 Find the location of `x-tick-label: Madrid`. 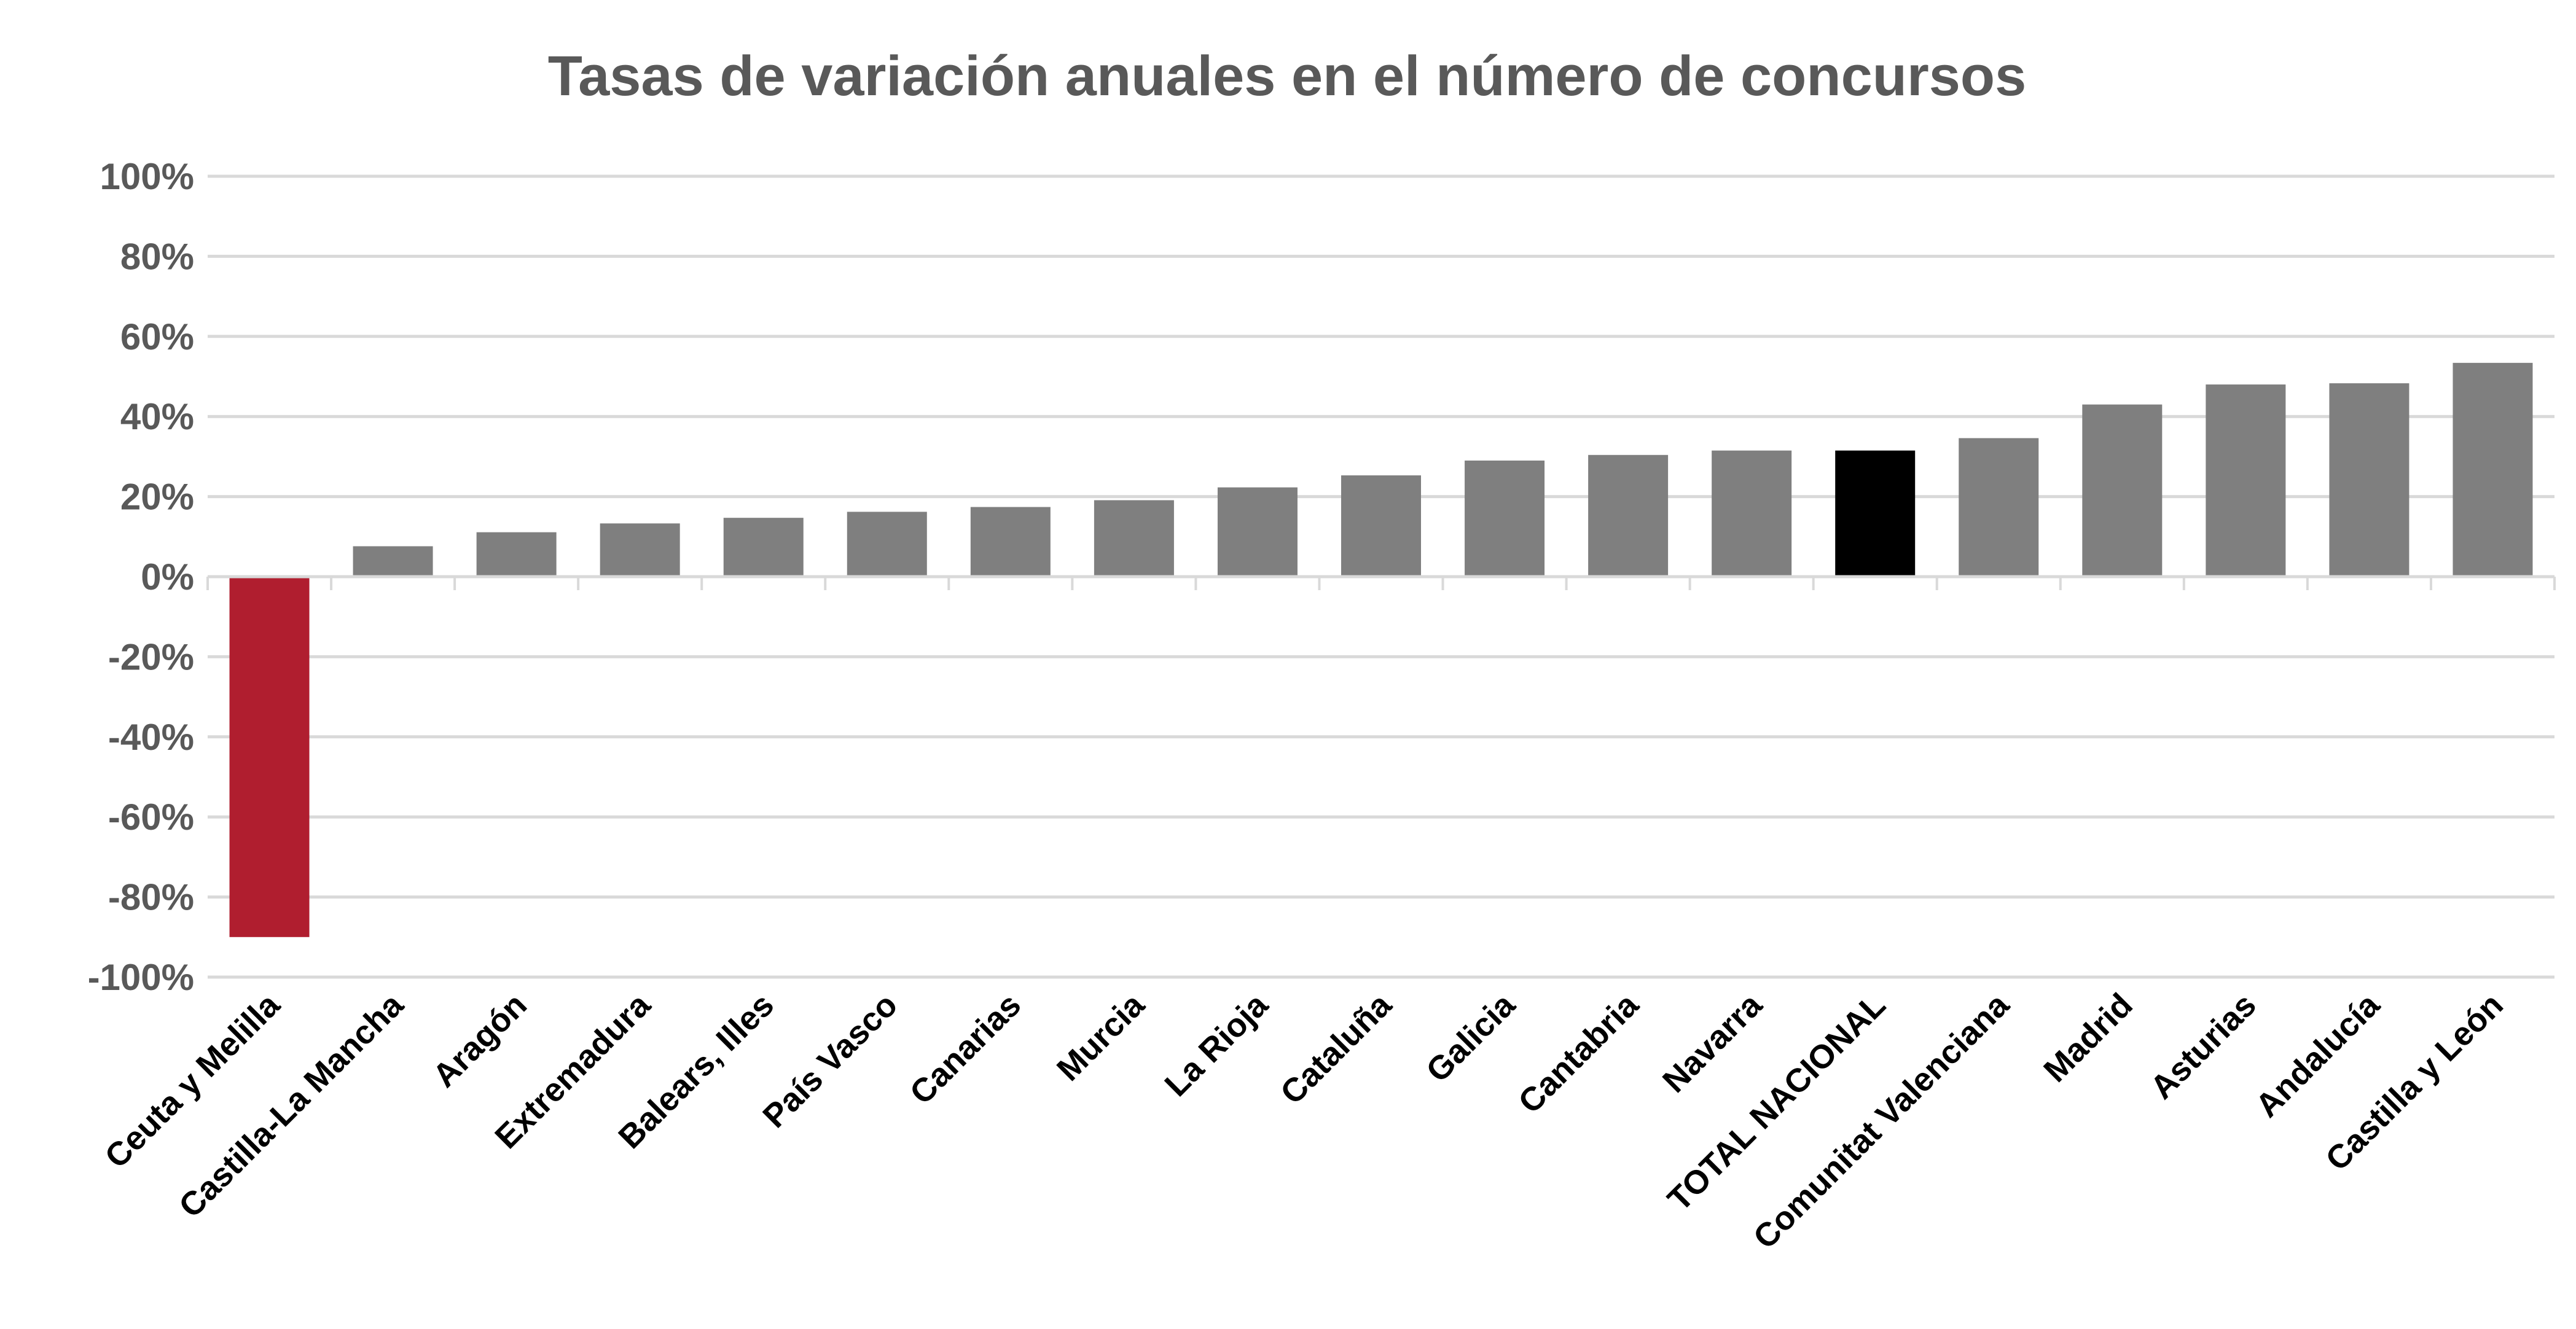

x-tick-label: Madrid is located at coordinates (2088, 1037).